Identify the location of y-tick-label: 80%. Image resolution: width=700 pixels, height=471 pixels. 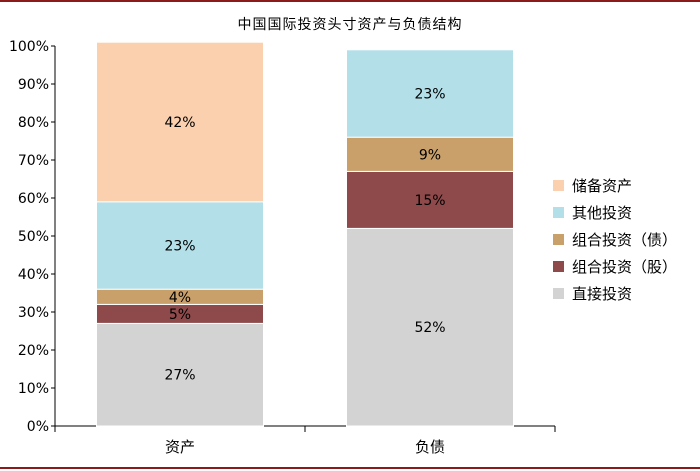
(33, 123).